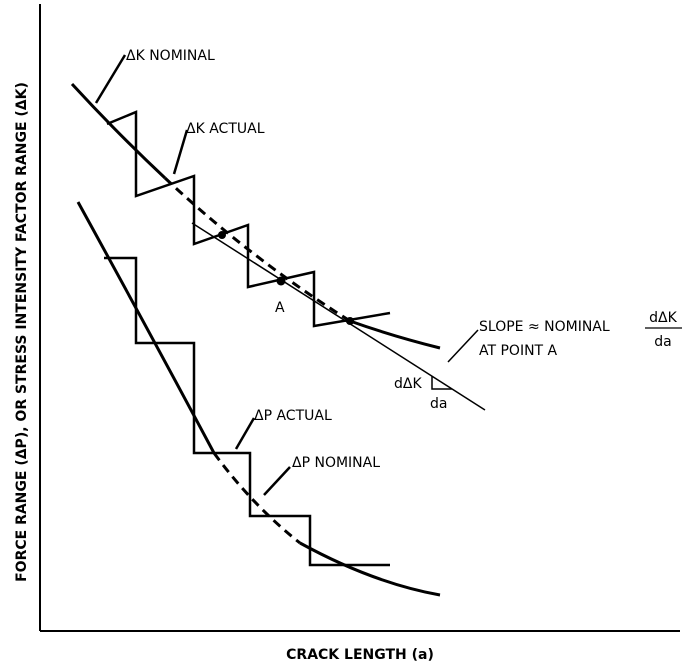 Image resolution: width=684 pixels, height=666 pixels. Describe the element at coordinates (395, 334) in the screenshot. I see `dk-nominal-curve-lower` at that location.